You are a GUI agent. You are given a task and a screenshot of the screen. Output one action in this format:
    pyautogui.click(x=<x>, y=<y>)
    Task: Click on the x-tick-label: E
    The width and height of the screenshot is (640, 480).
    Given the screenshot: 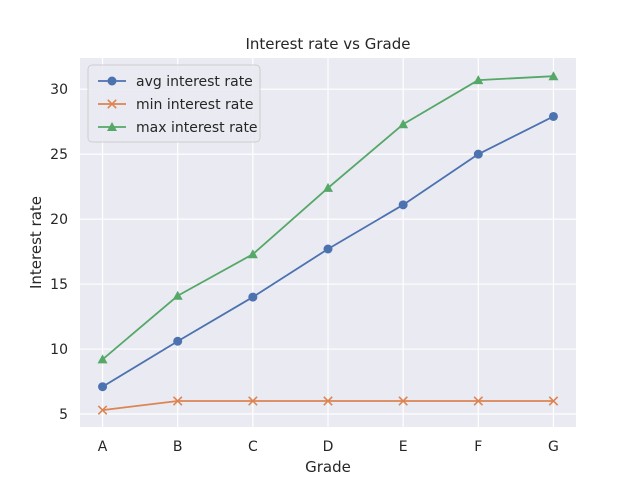 What is the action you would take?
    pyautogui.click(x=403, y=447)
    